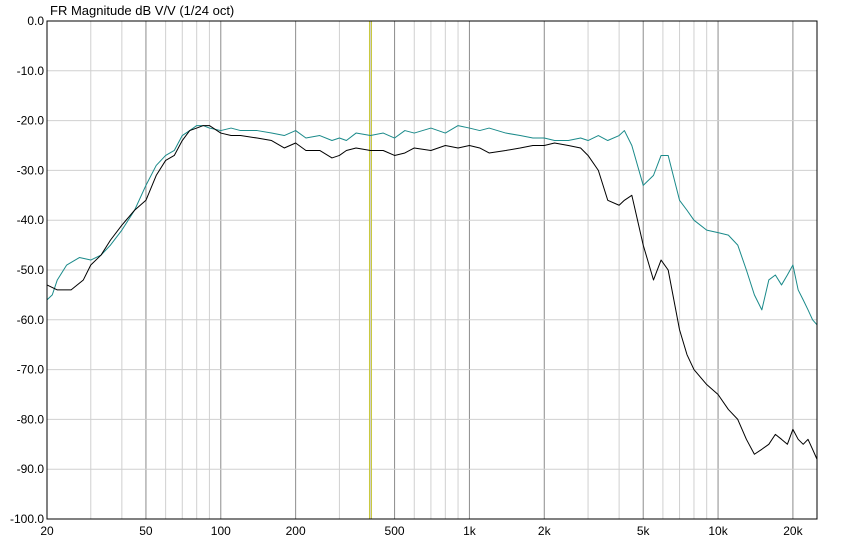 This screenshot has height=544, width=841. What do you see at coordinates (31, 170) in the screenshot?
I see `y-tick-label: -30.0` at bounding box center [31, 170].